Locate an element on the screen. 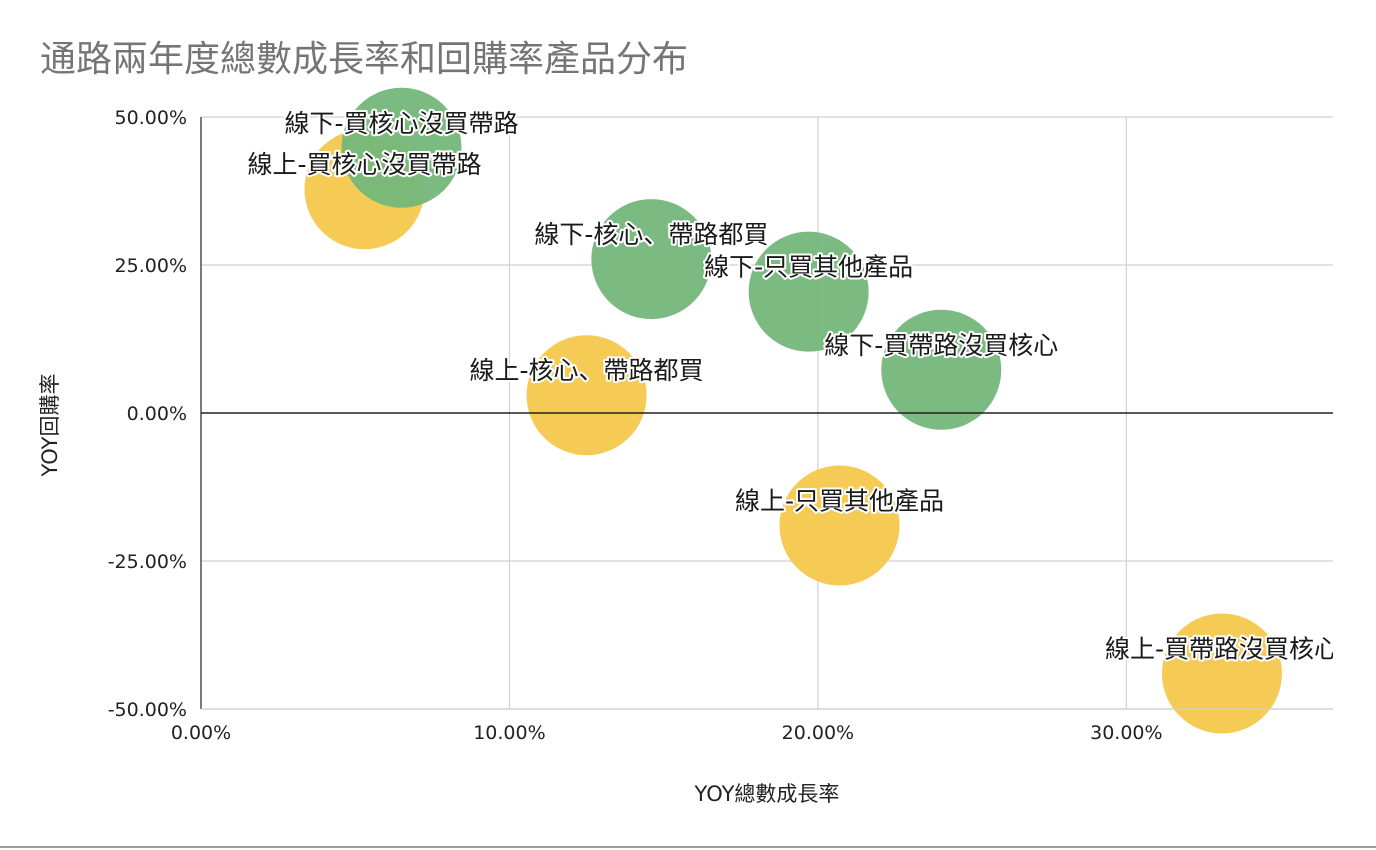 The image size is (1376, 850). data-label: 線下-核心、帶路都買 is located at coordinates (651, 234).